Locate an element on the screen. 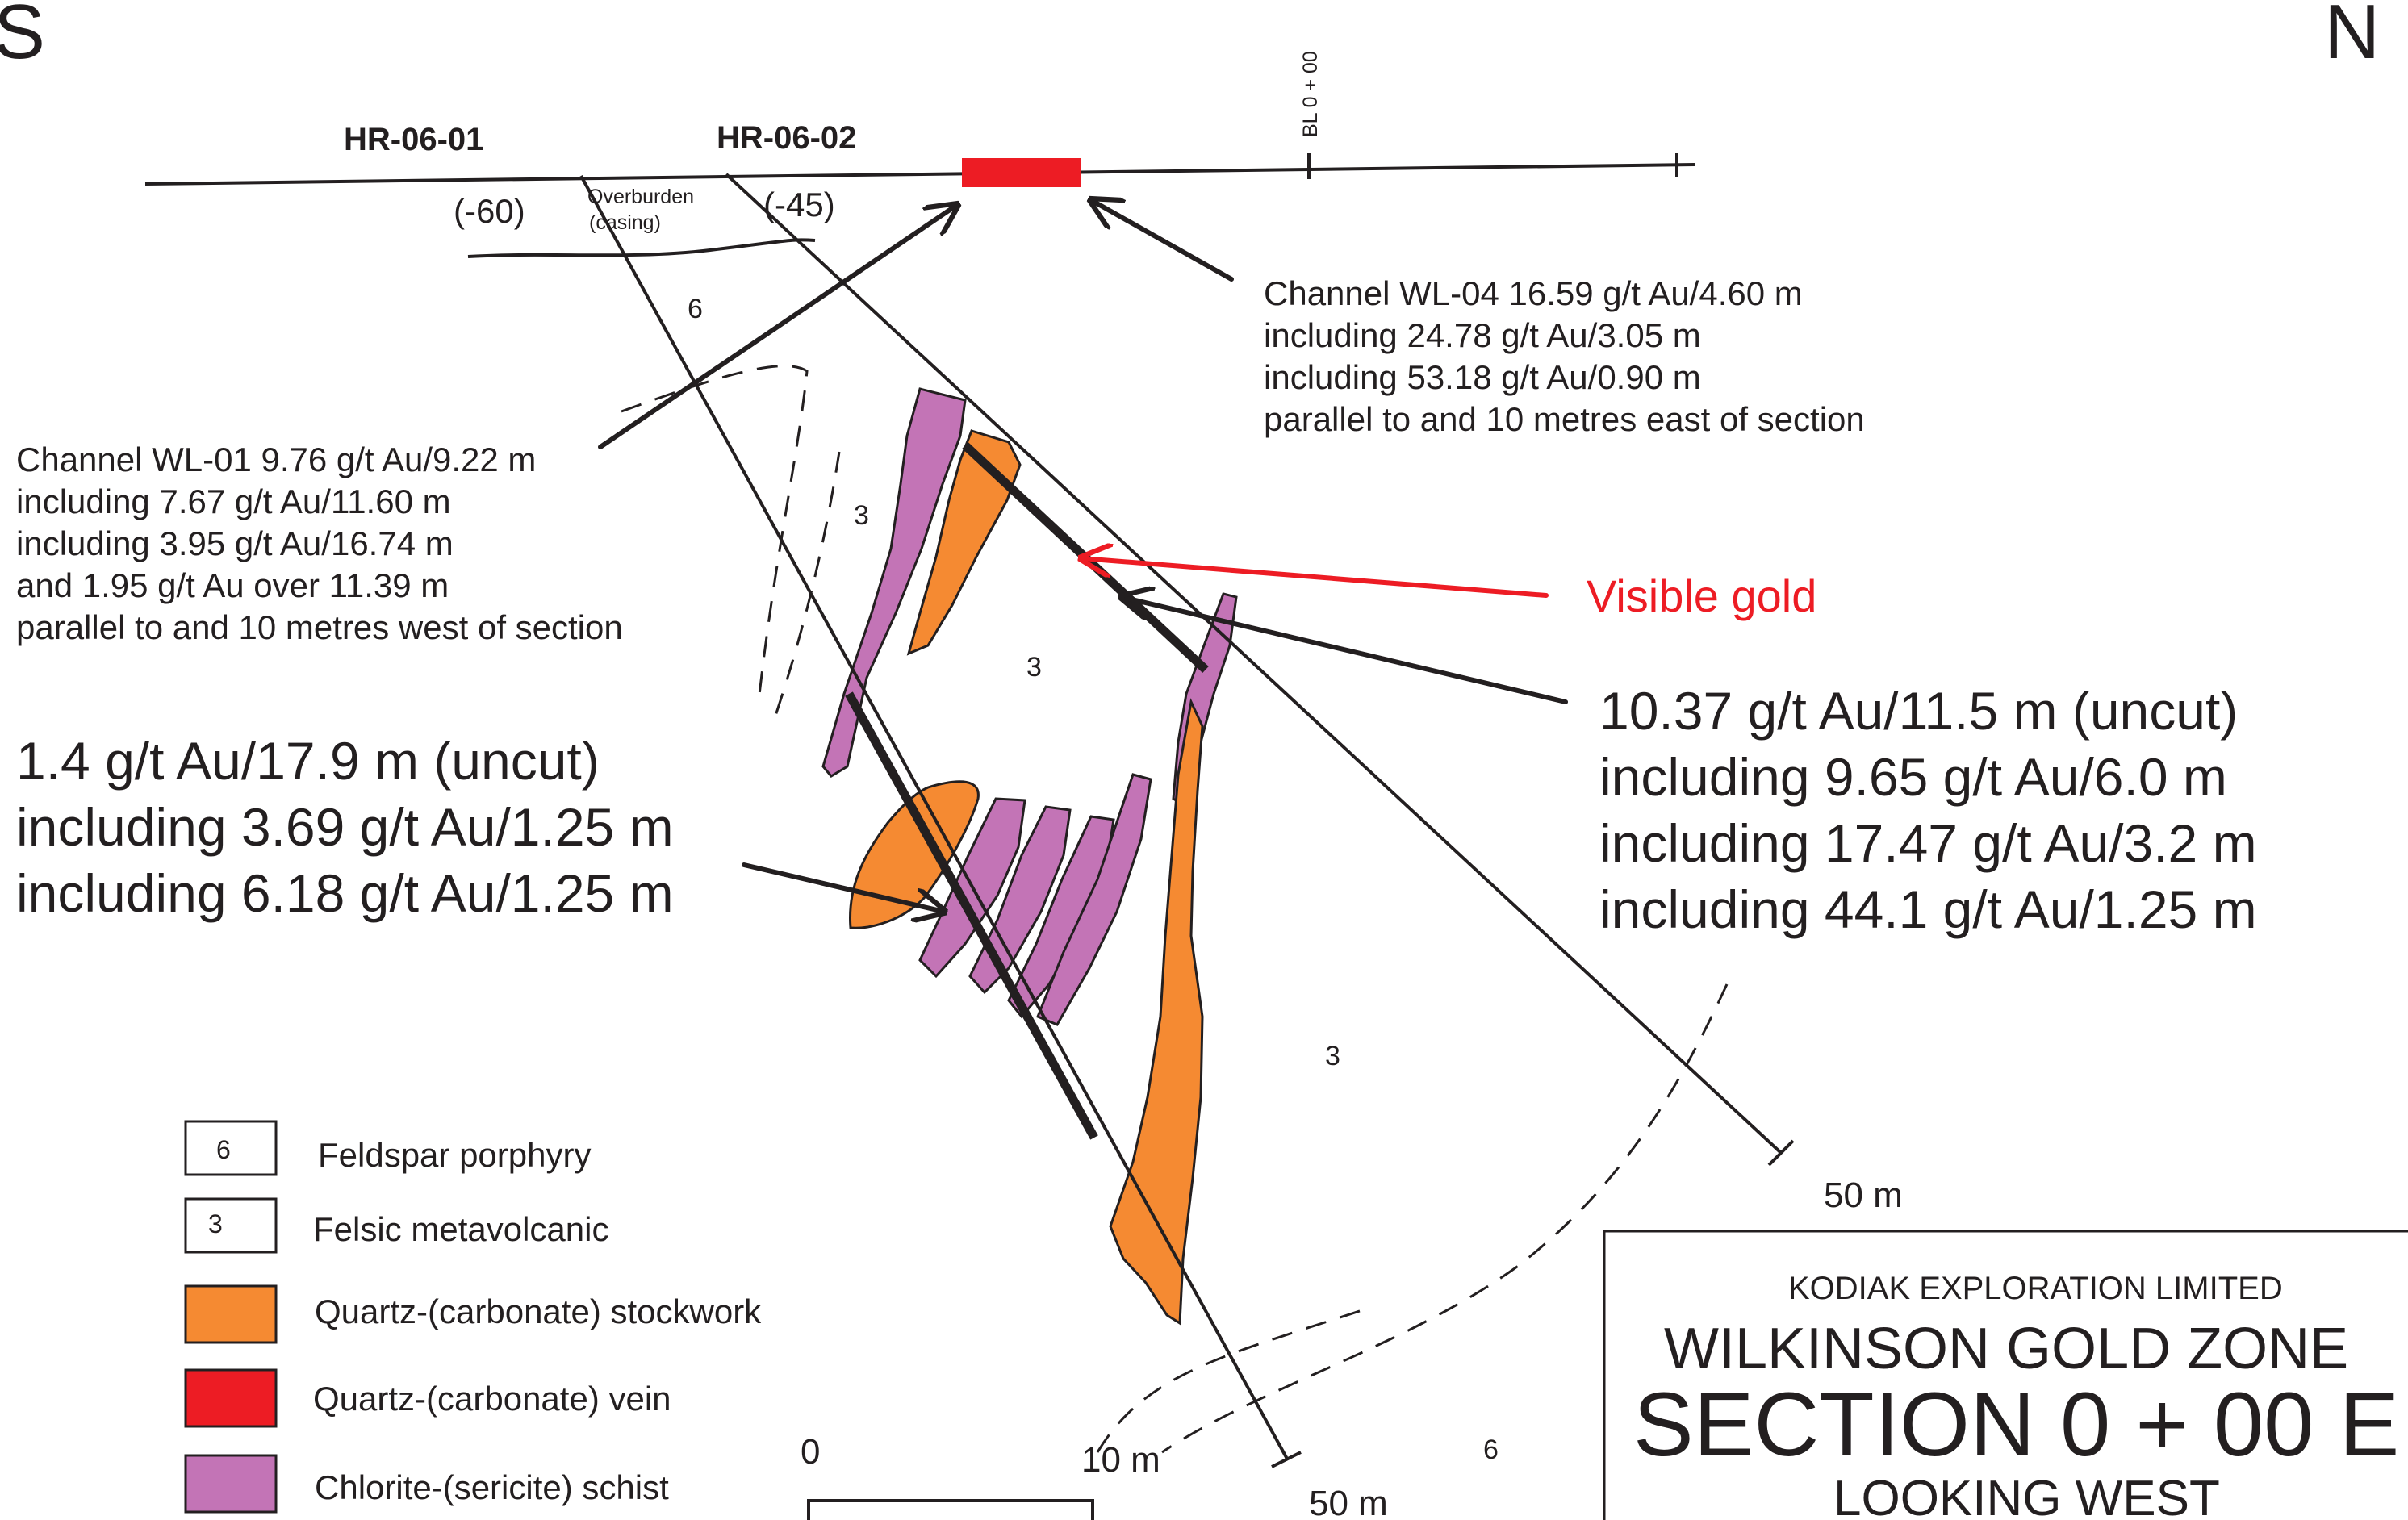 This screenshot has width=2408, height=1520. title-view: LOOKING WEST is located at coordinates (2026, 1495).